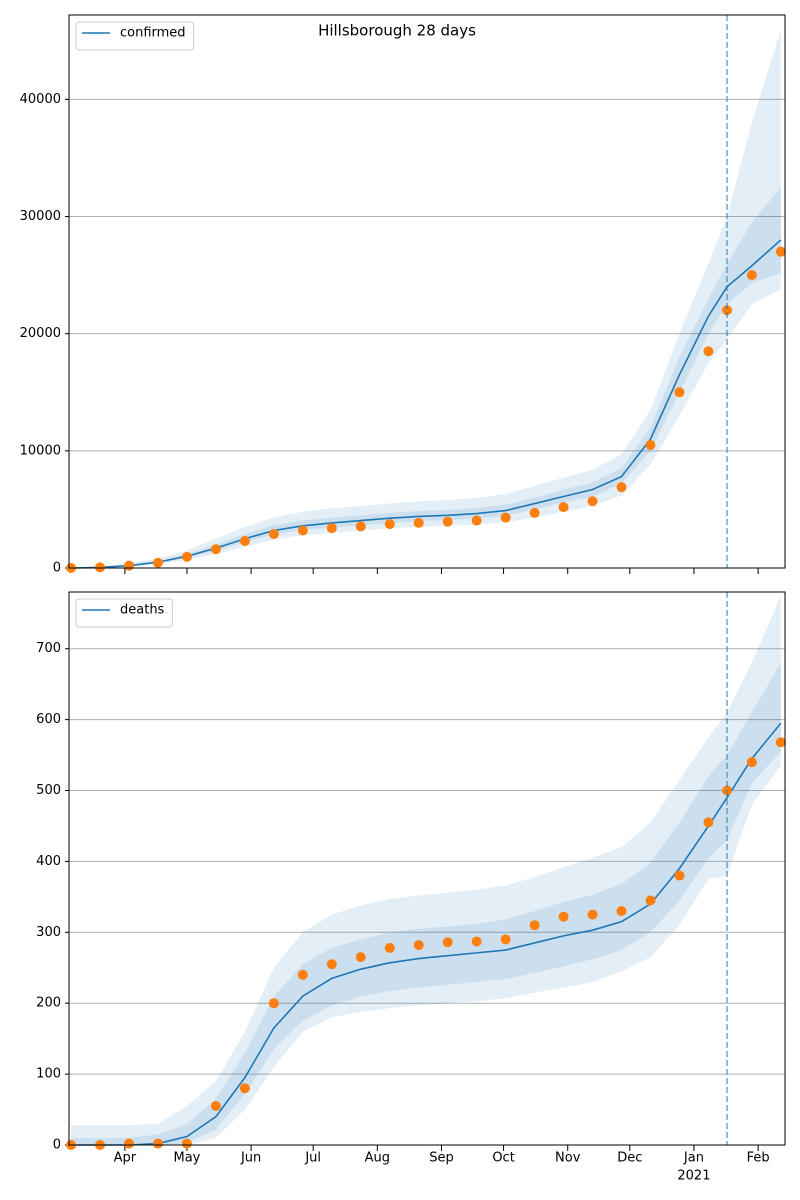  I want to click on x-tick-label: Nov, so click(568, 1158).